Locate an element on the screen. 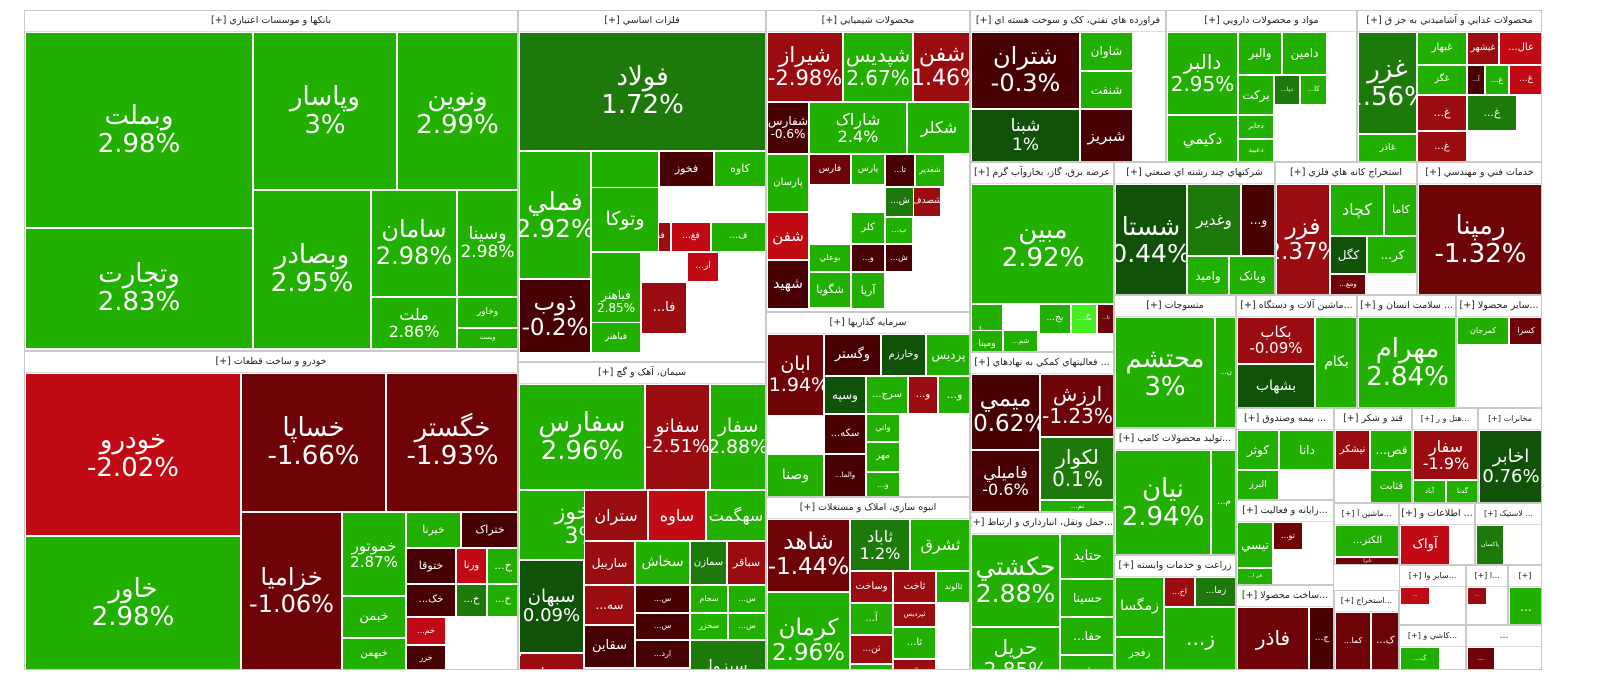 Image resolution: width=1600 pixels, height=698 pixels. stock-tile: والبر is located at coordinates (1260, 53).